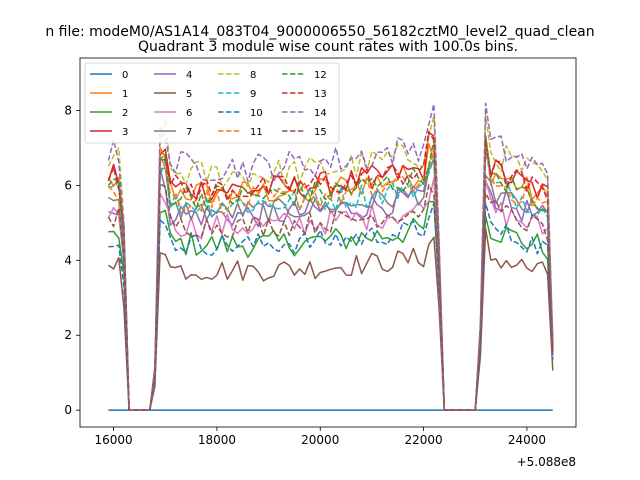  I want to click on legend-label-10: 10, so click(256, 113).